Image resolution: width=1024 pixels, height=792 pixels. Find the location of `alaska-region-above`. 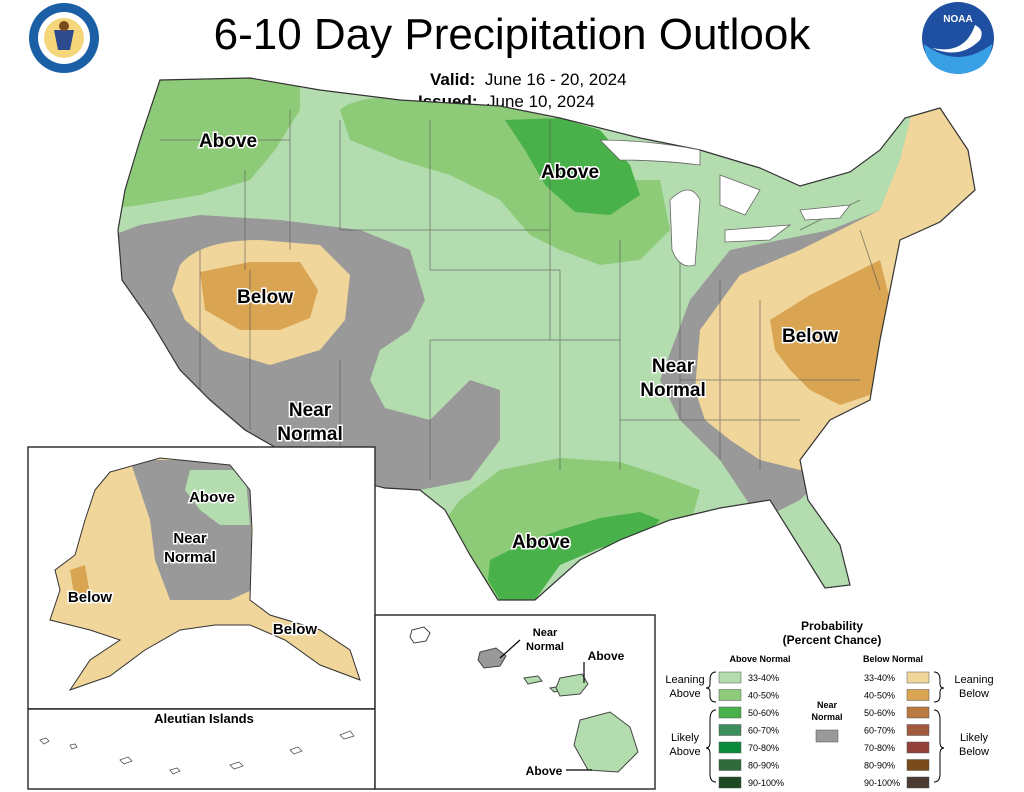

alaska-region-above is located at coordinates (217, 497).